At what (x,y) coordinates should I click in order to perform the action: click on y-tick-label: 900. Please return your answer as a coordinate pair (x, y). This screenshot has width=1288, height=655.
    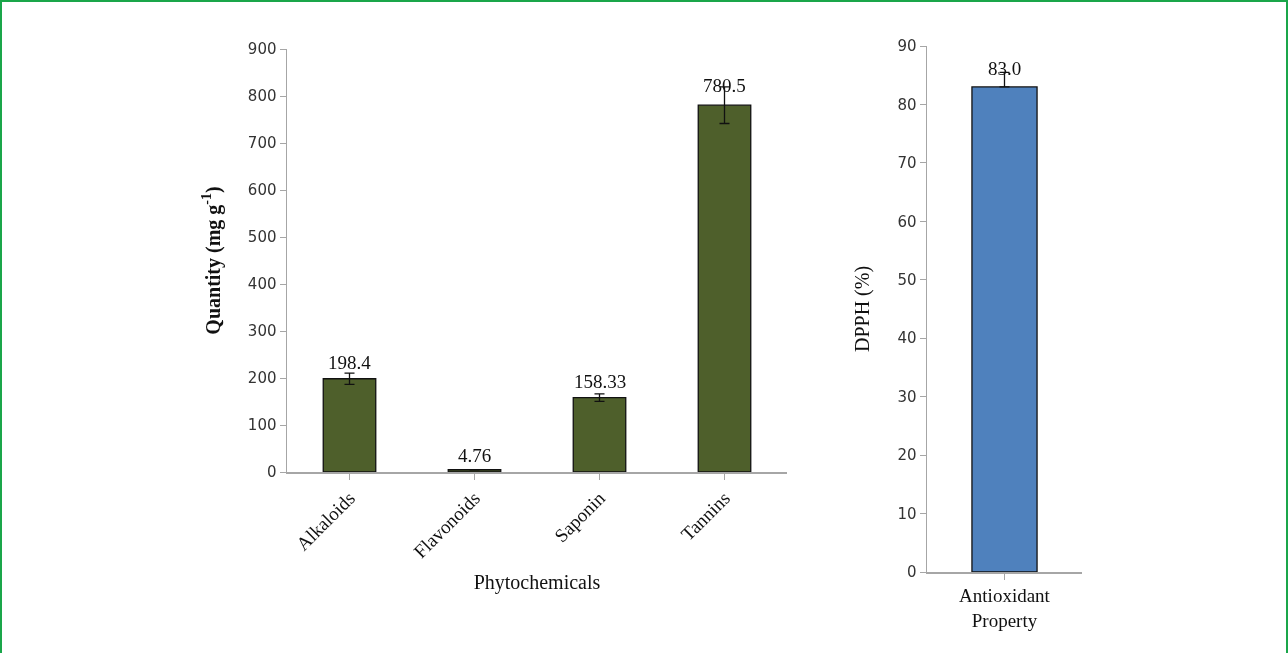
    Looking at the image, I should click on (262, 49).